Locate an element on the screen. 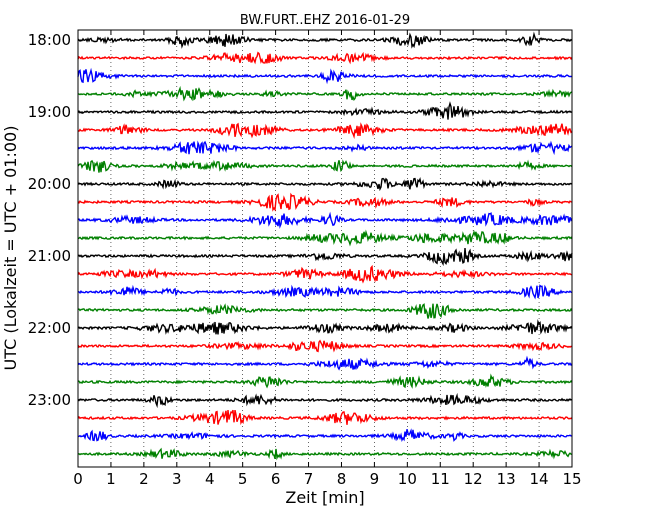 The image size is (650, 525). x-tick-label: 3 is located at coordinates (177, 479).